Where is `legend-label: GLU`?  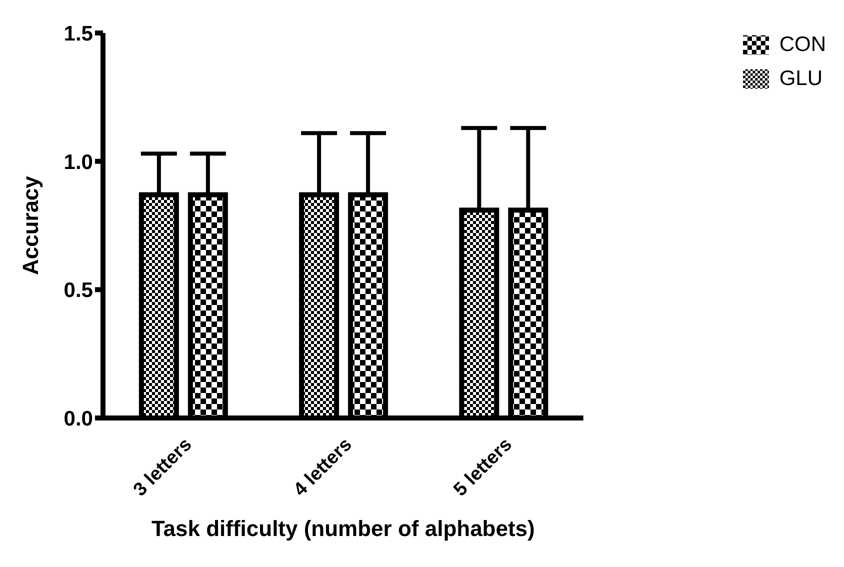 legend-label: GLU is located at coordinates (801, 78).